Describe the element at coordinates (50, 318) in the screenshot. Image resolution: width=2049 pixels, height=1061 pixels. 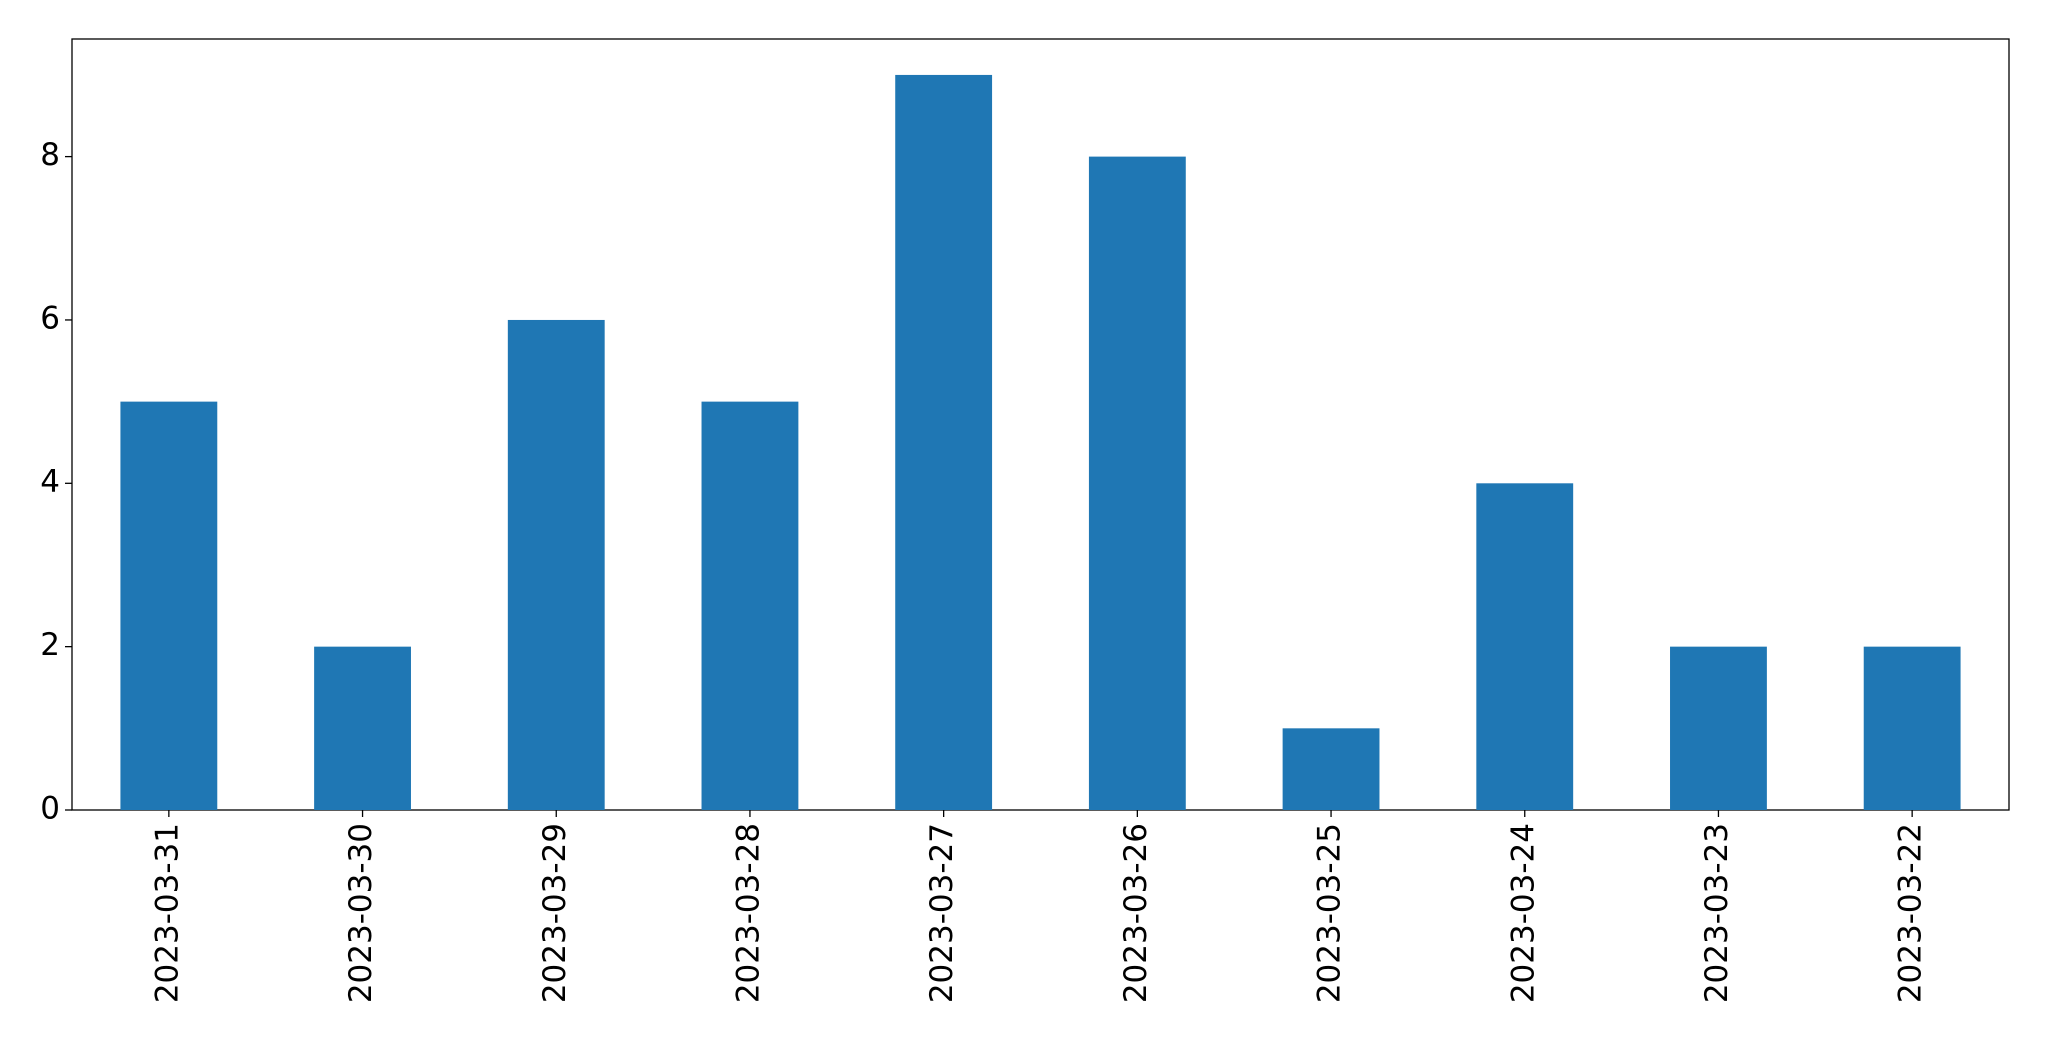
I see `y-tick-label: 6` at that location.